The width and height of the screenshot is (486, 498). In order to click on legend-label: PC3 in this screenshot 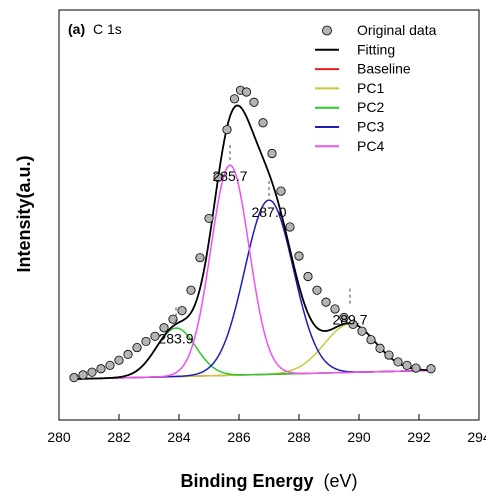, I will do `click(370, 127)`.